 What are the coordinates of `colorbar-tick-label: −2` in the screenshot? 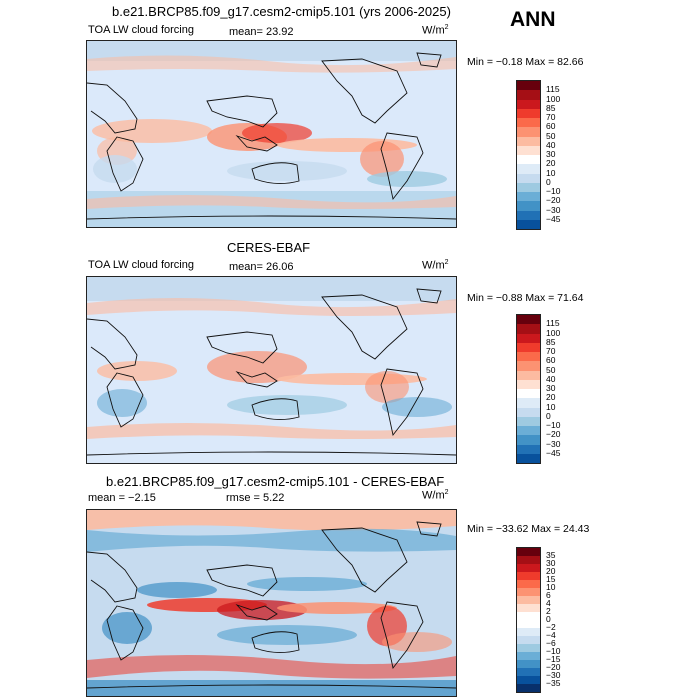 It's located at (551, 627).